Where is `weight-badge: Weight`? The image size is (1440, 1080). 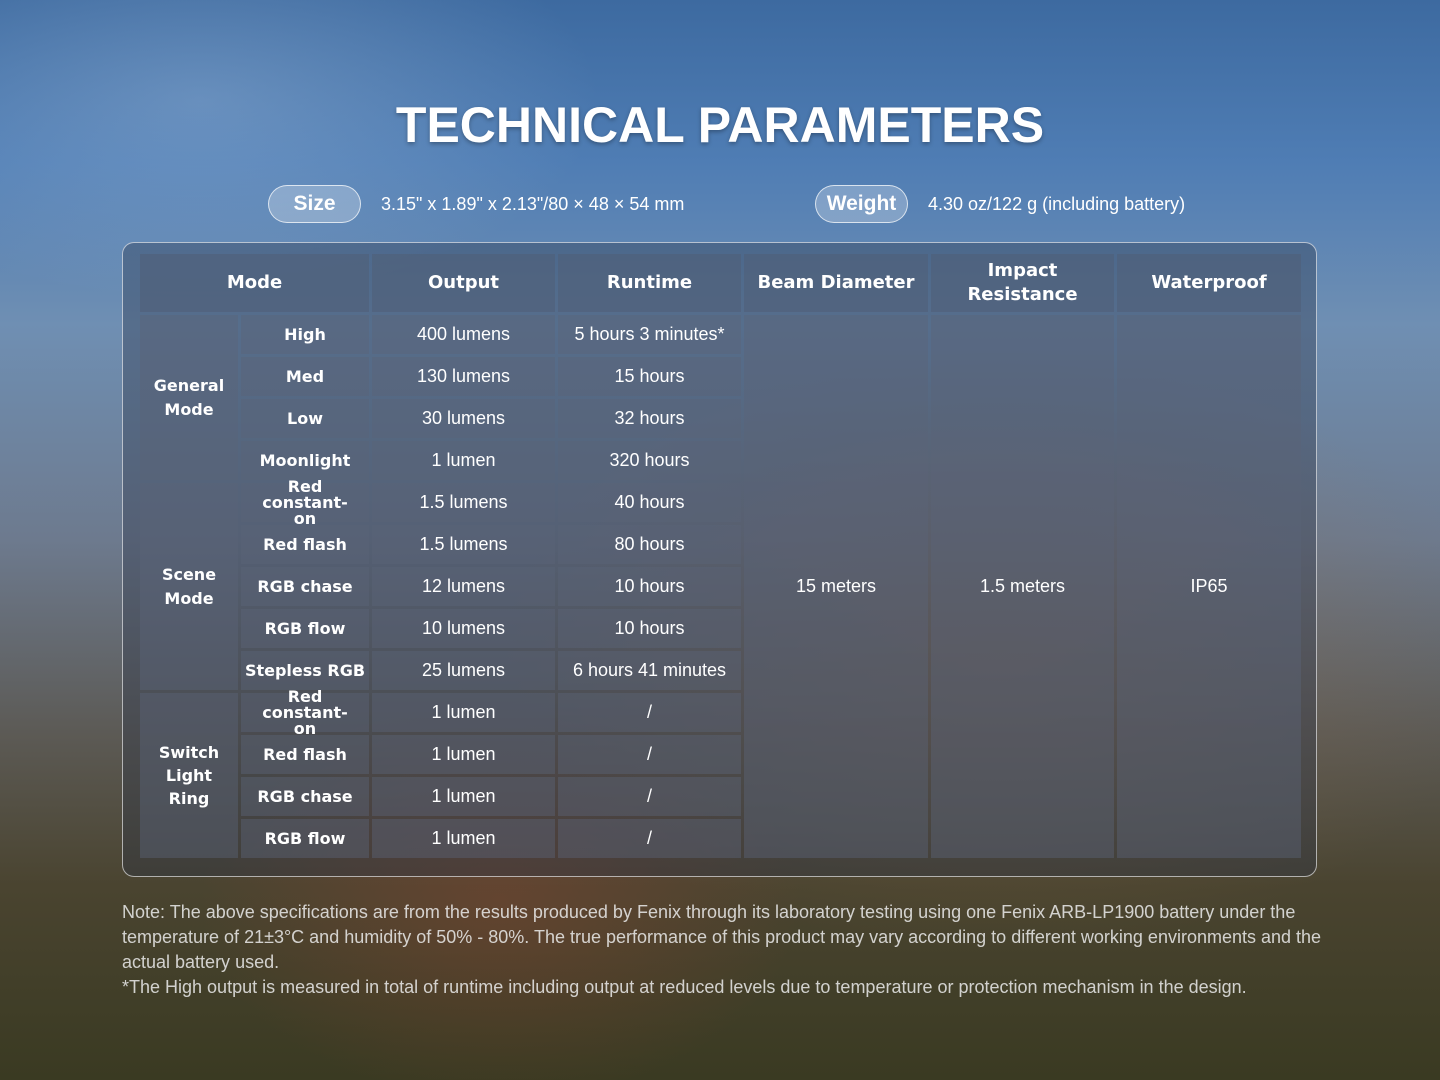 weight-badge: Weight is located at coordinates (861, 204).